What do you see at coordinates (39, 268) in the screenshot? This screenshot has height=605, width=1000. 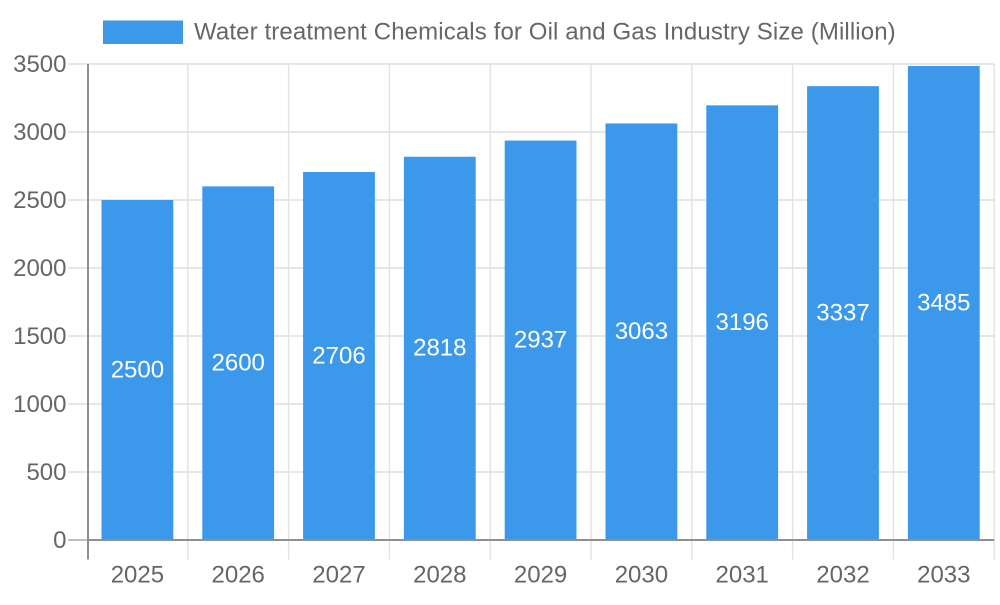 I see `svg-text: 2000` at bounding box center [39, 268].